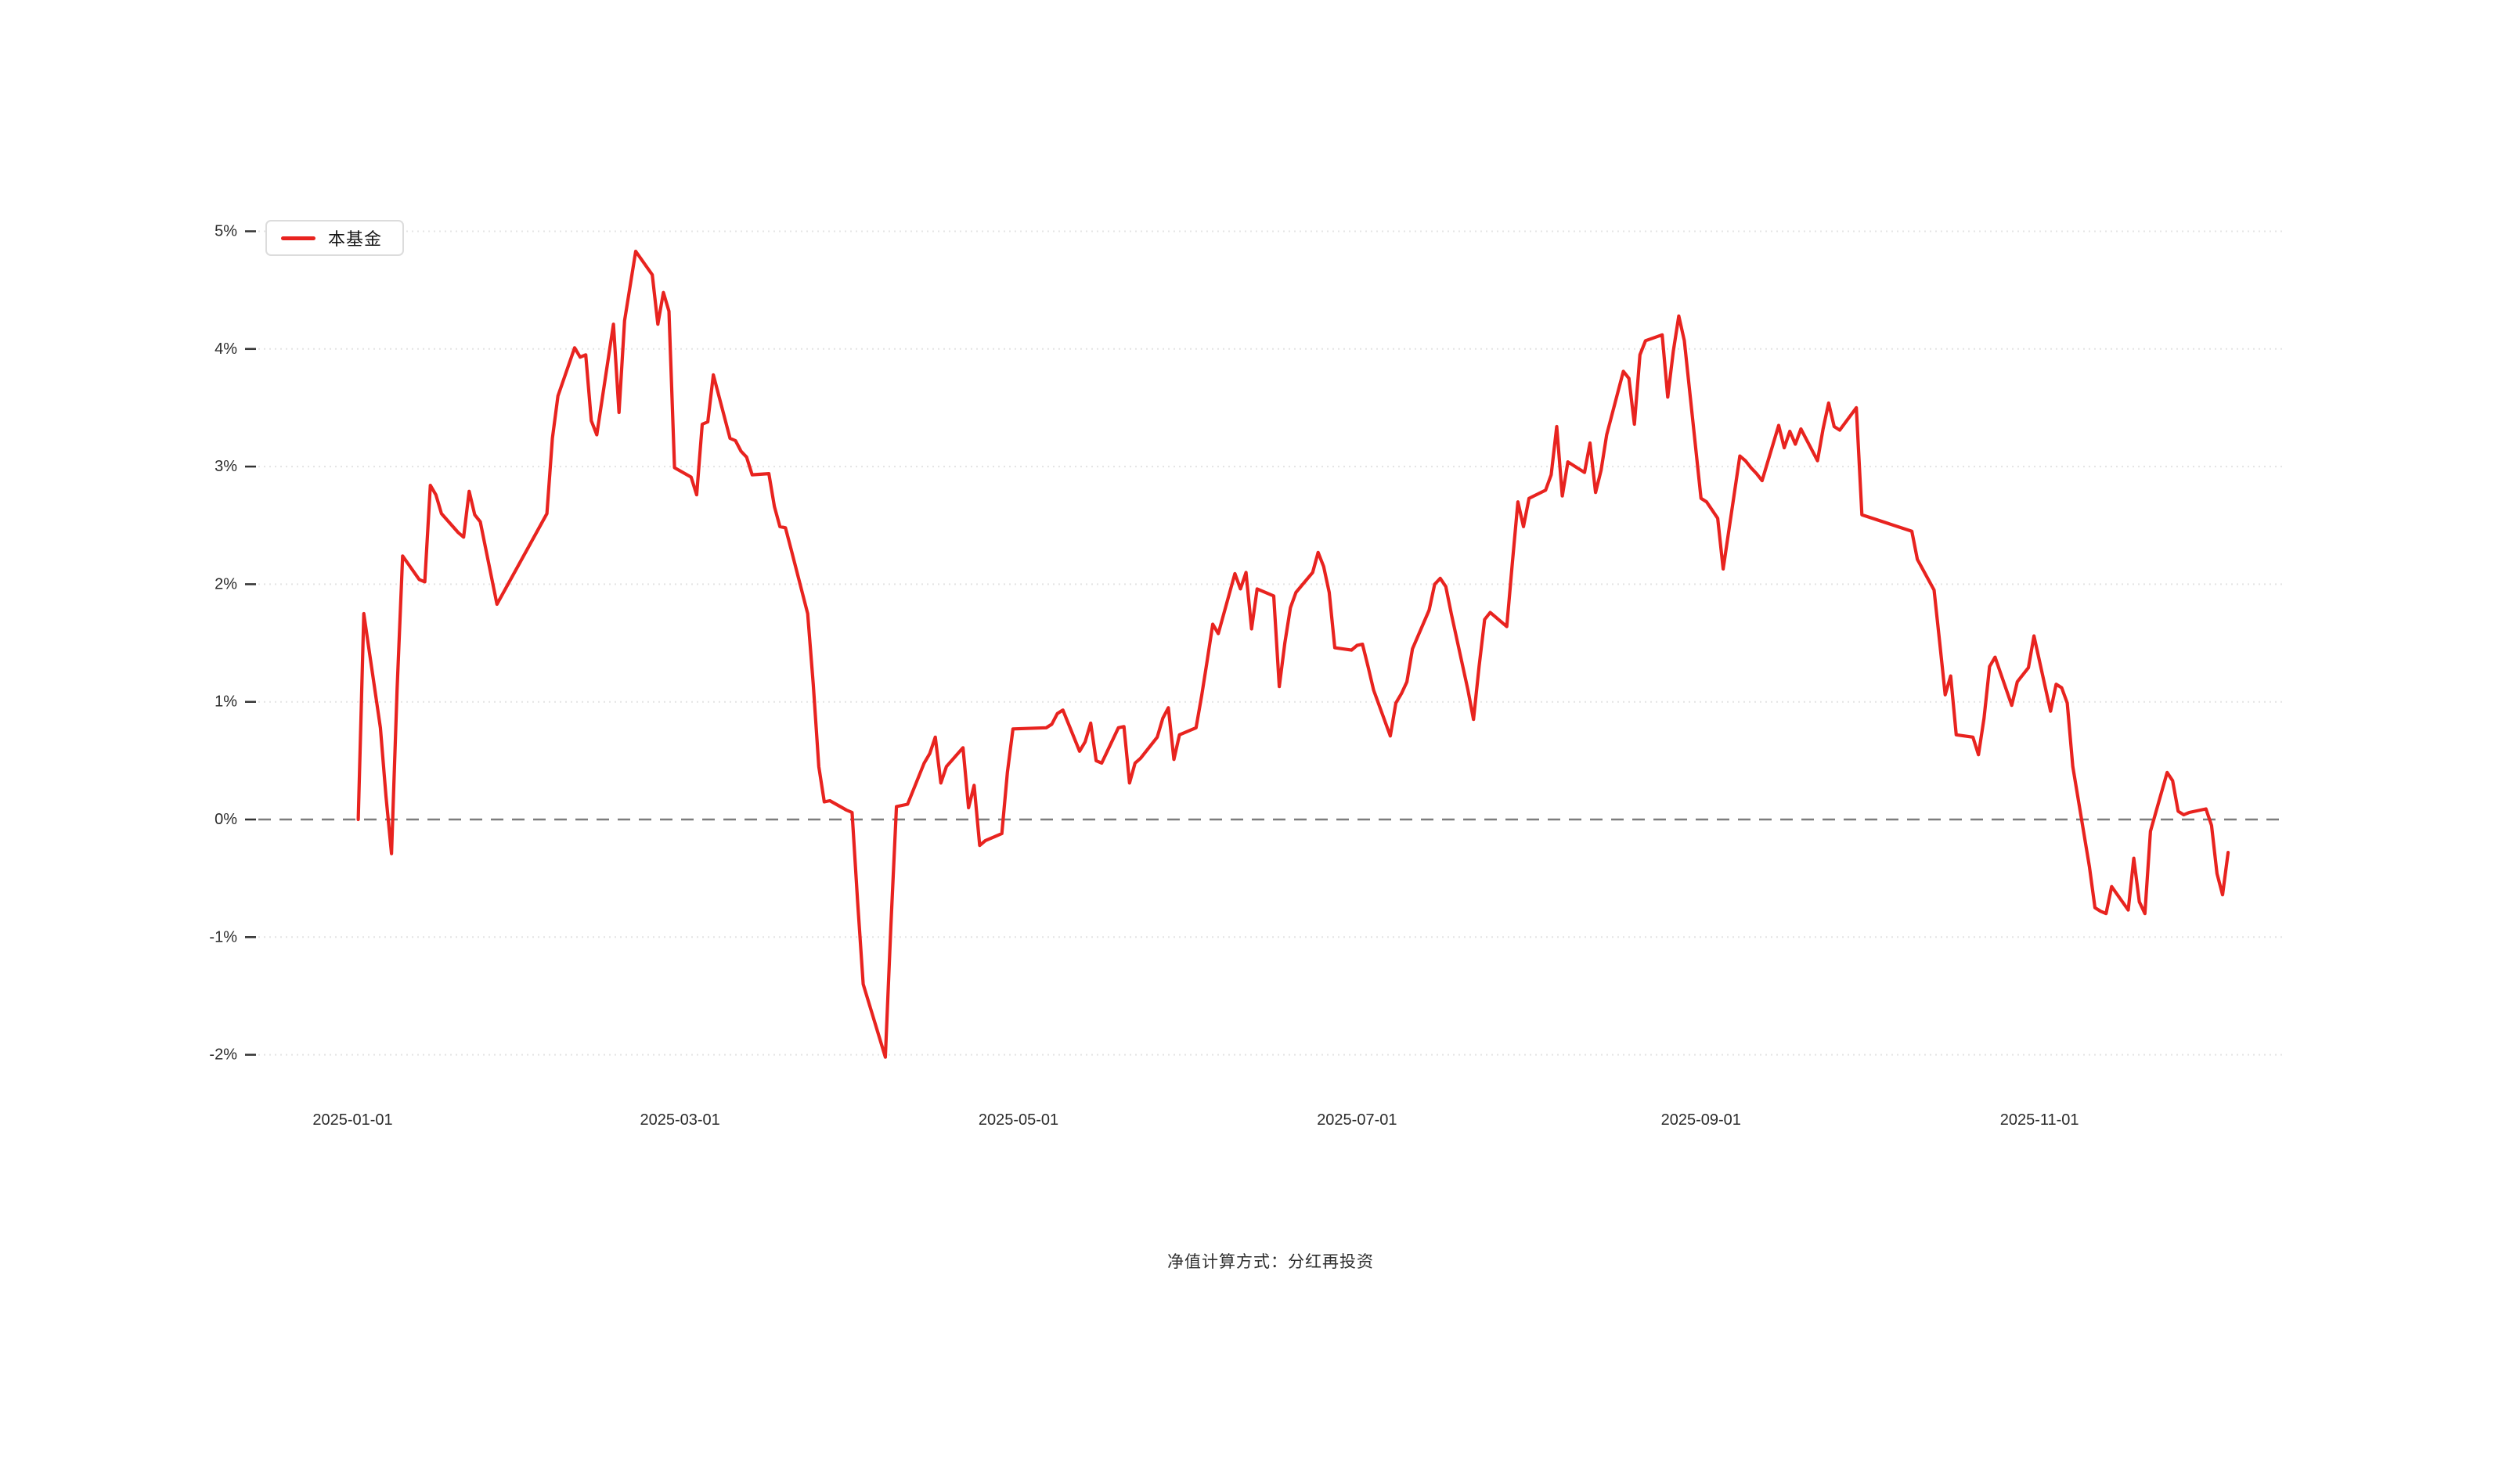 The width and height of the screenshot is (2495, 1484). I want to click on y-tick-label: 2%, so click(226, 584).